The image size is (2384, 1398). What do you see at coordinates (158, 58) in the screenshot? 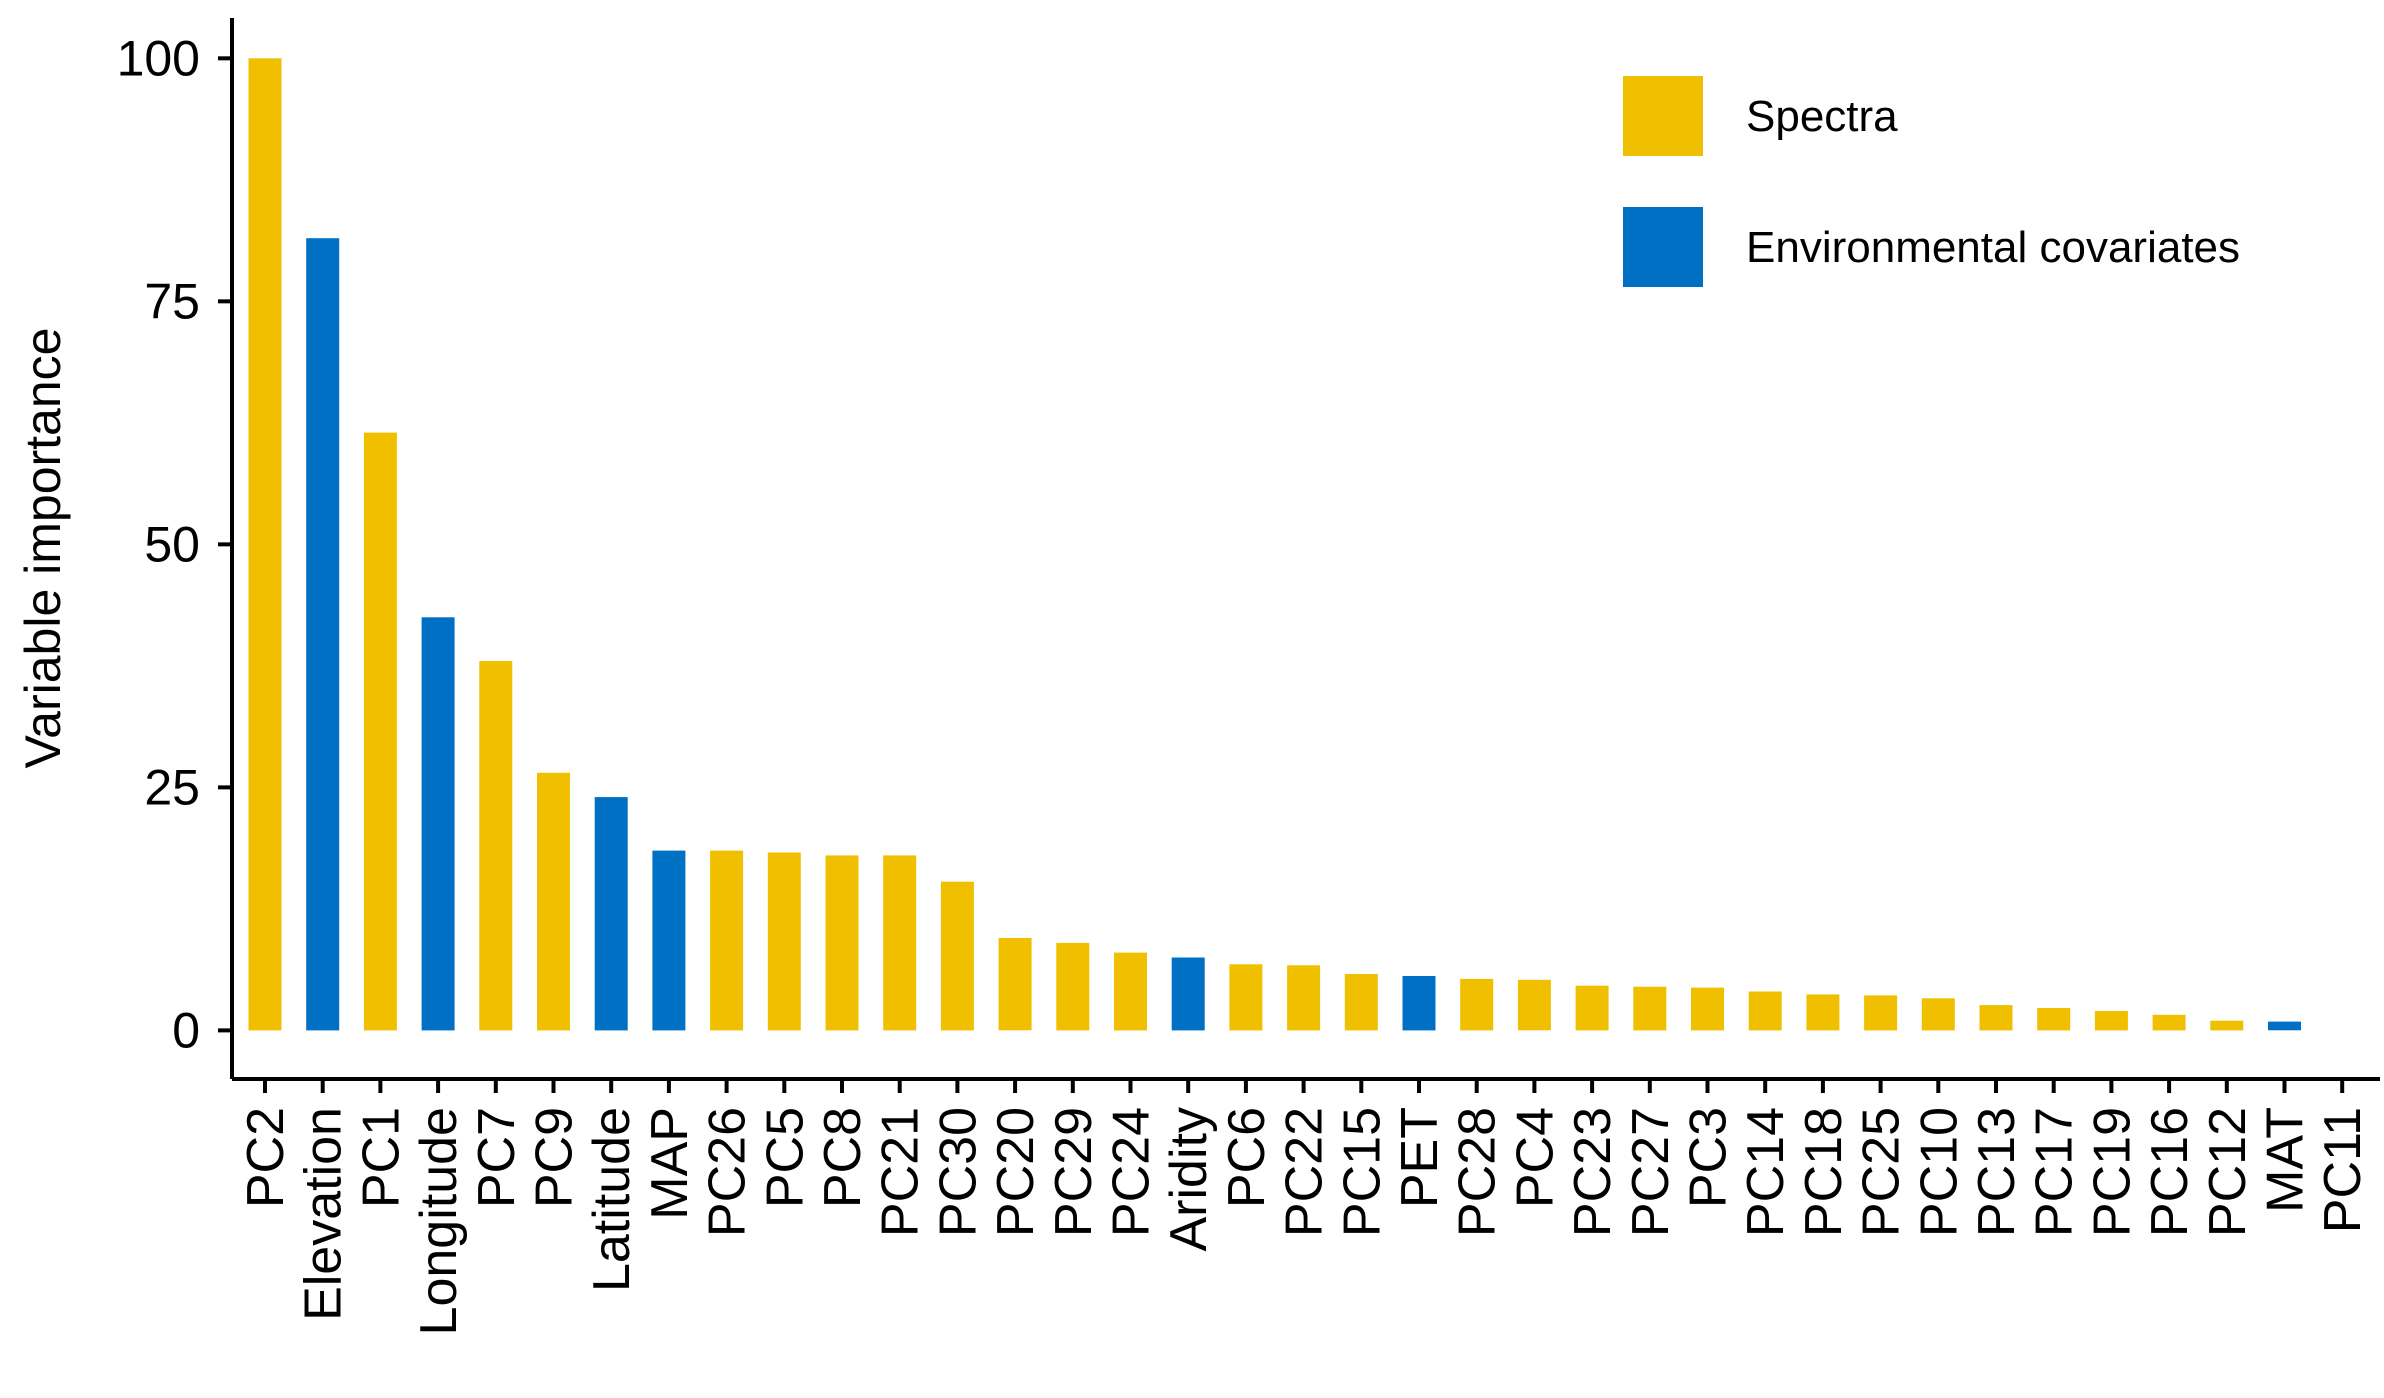
I see `y-tick-label-100: 100` at bounding box center [158, 58].